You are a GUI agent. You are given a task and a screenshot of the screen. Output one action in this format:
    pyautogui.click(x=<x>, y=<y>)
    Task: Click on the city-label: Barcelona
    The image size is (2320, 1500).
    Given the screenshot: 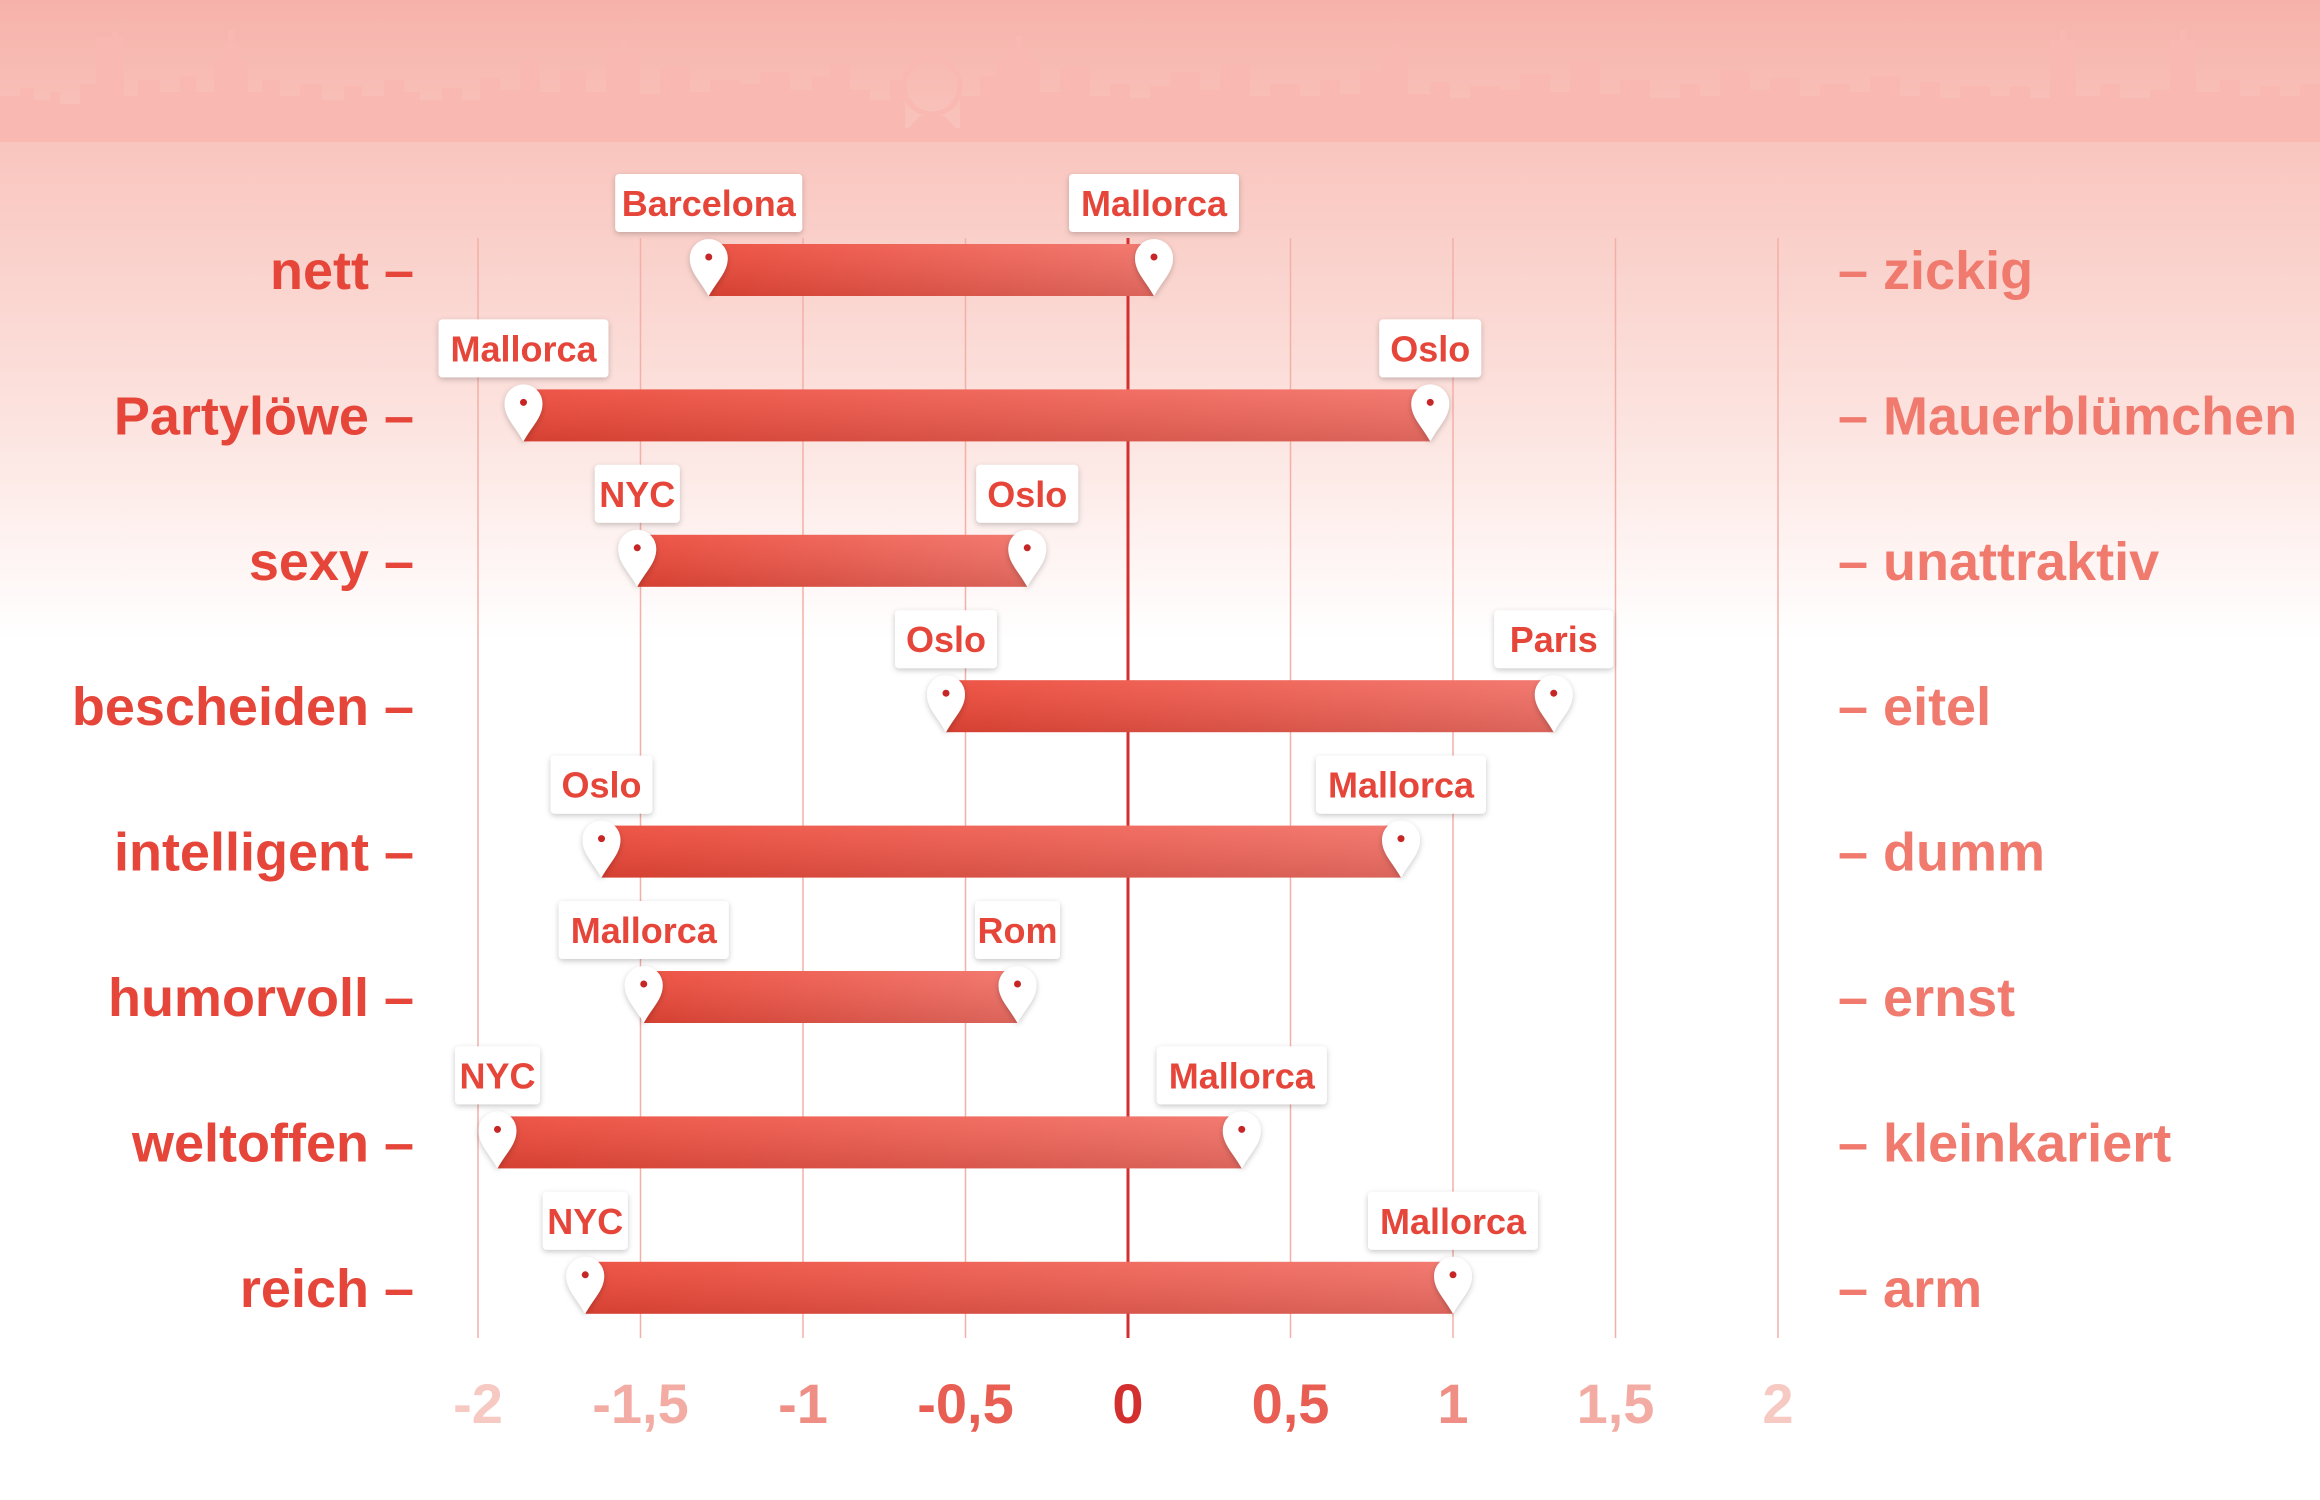 What is the action you would take?
    pyautogui.click(x=709, y=203)
    